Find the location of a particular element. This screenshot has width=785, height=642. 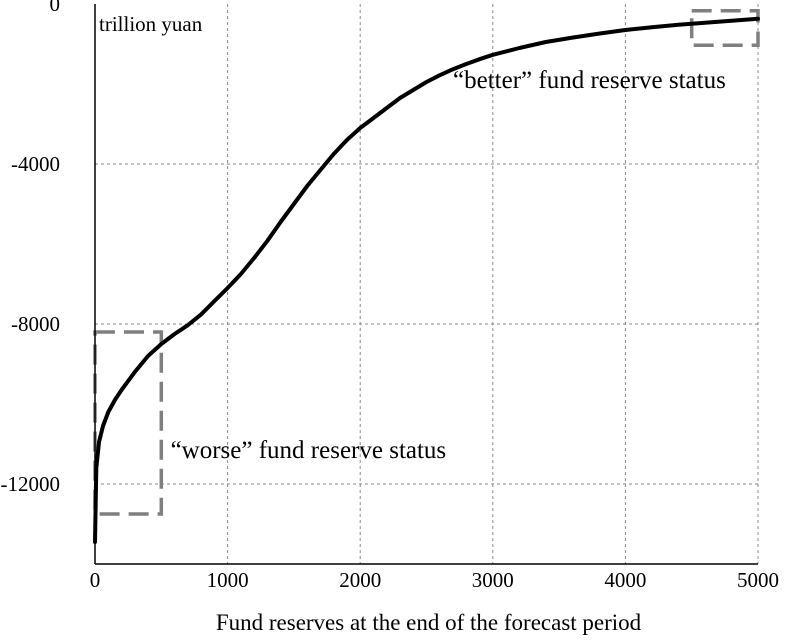

y-tick-label-1: -4000 is located at coordinates (35, 164).